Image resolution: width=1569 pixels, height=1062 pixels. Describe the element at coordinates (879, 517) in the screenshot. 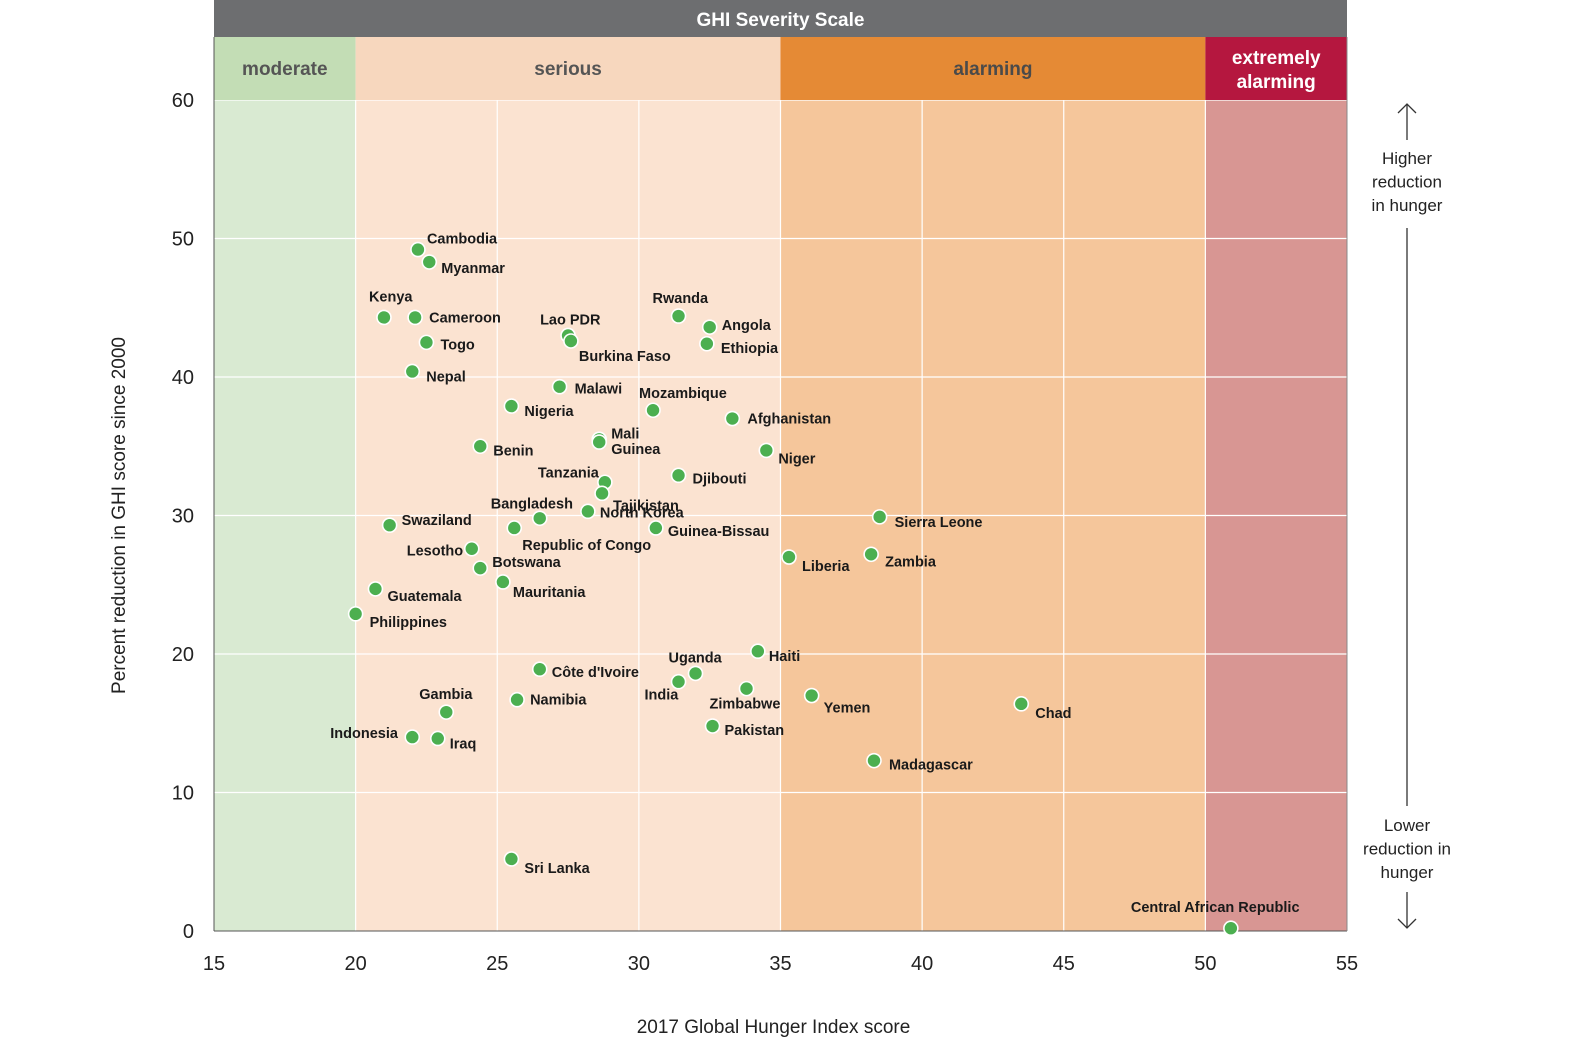

I see `data-point-sierra-leone` at that location.